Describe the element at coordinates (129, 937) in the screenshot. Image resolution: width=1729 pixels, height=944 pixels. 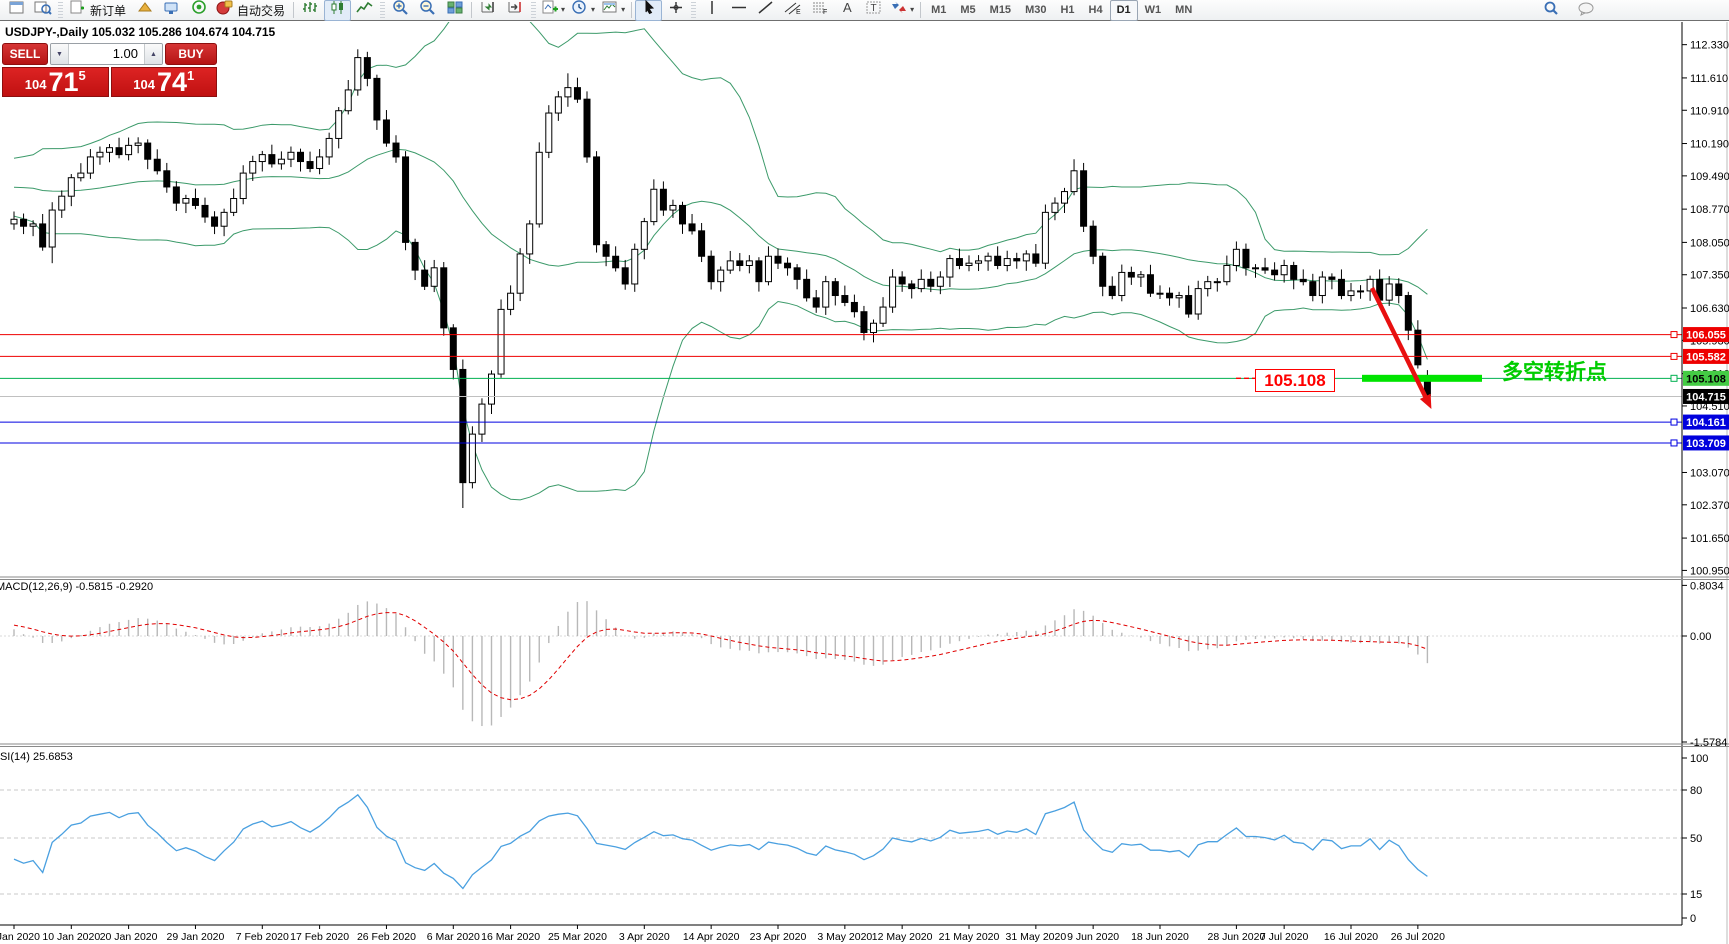
I see `date-tick-label: 20 Jan 2020` at that location.